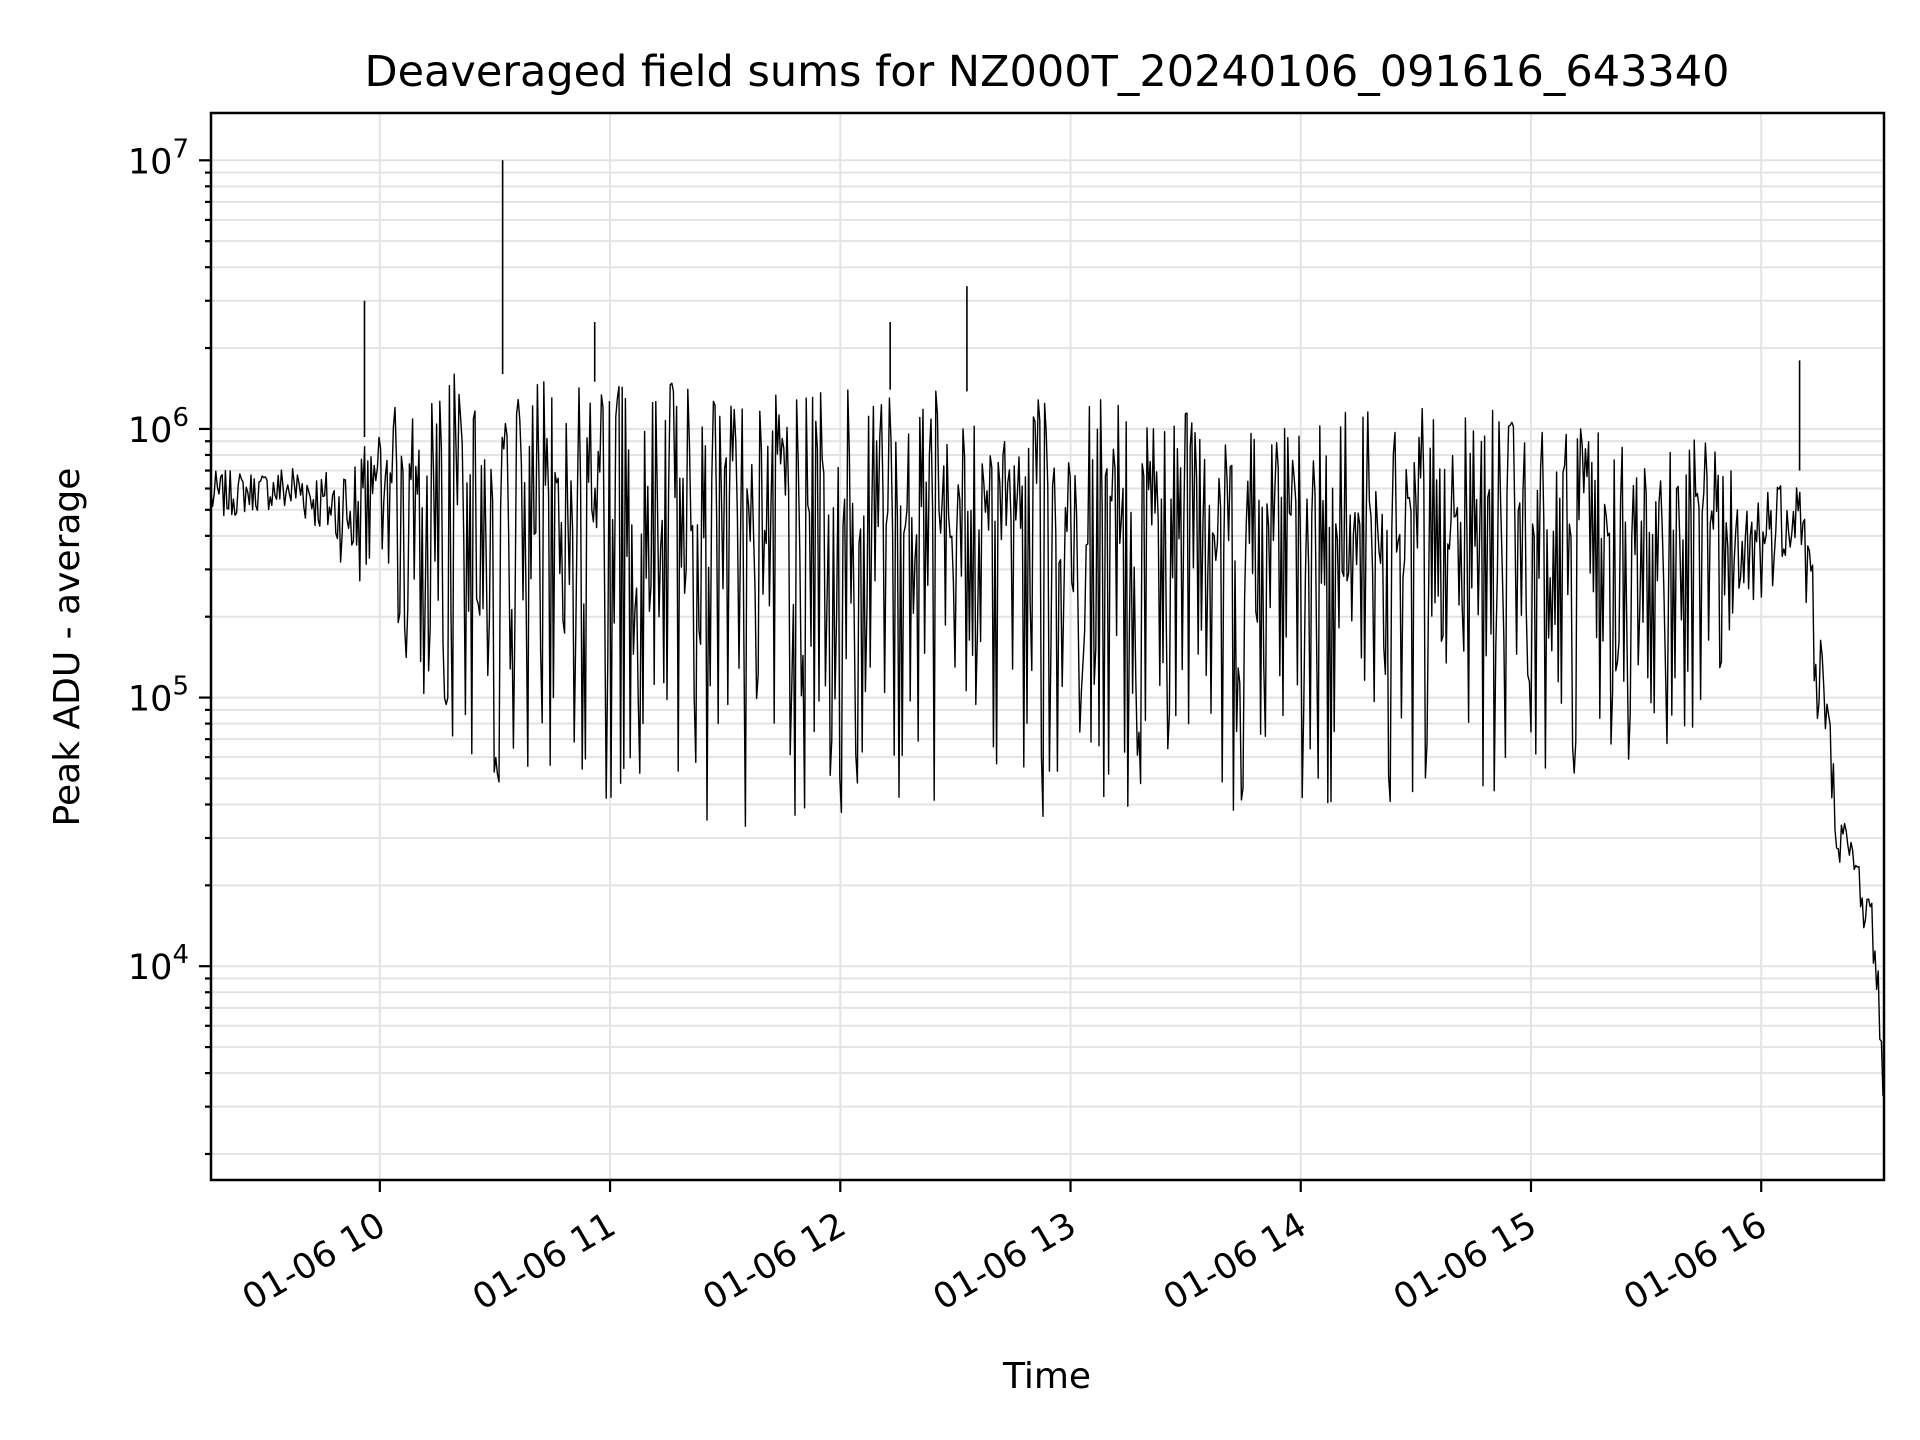 This screenshot has width=1920, height=1440. What do you see at coordinates (158, 158) in the screenshot?
I see `y-tick-label: 10⁷` at bounding box center [158, 158].